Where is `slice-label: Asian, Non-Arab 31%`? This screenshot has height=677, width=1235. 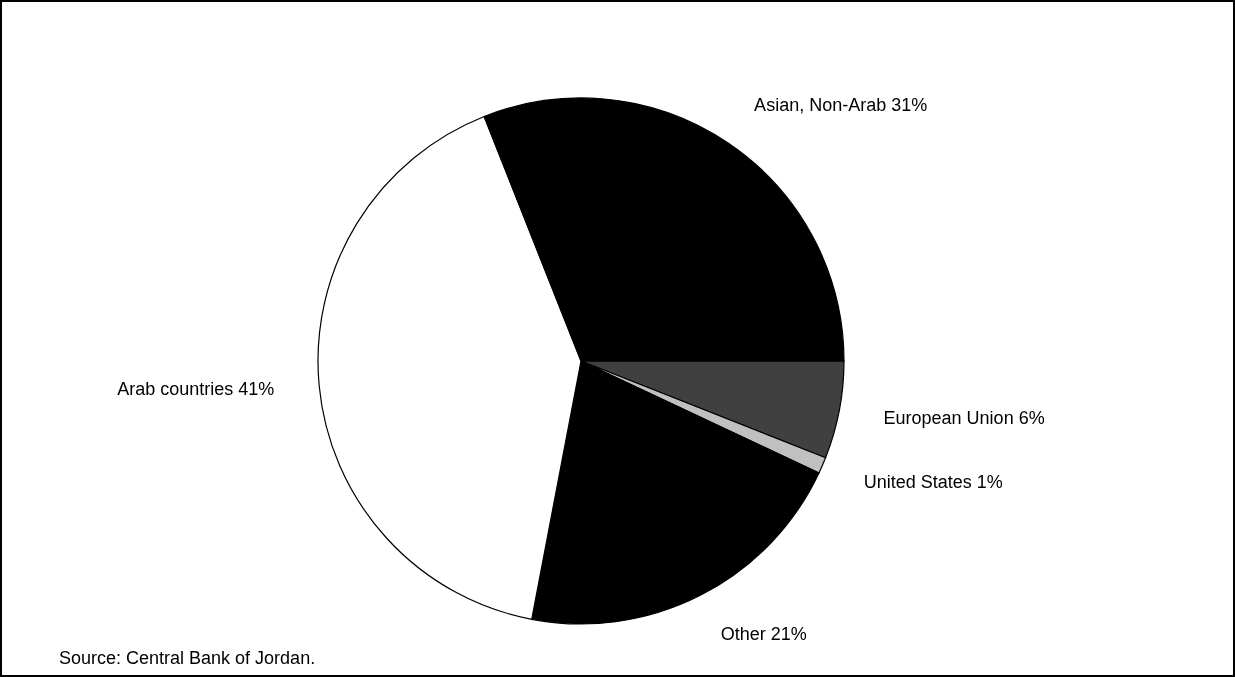 slice-label: Asian, Non-Arab 31% is located at coordinates (841, 105).